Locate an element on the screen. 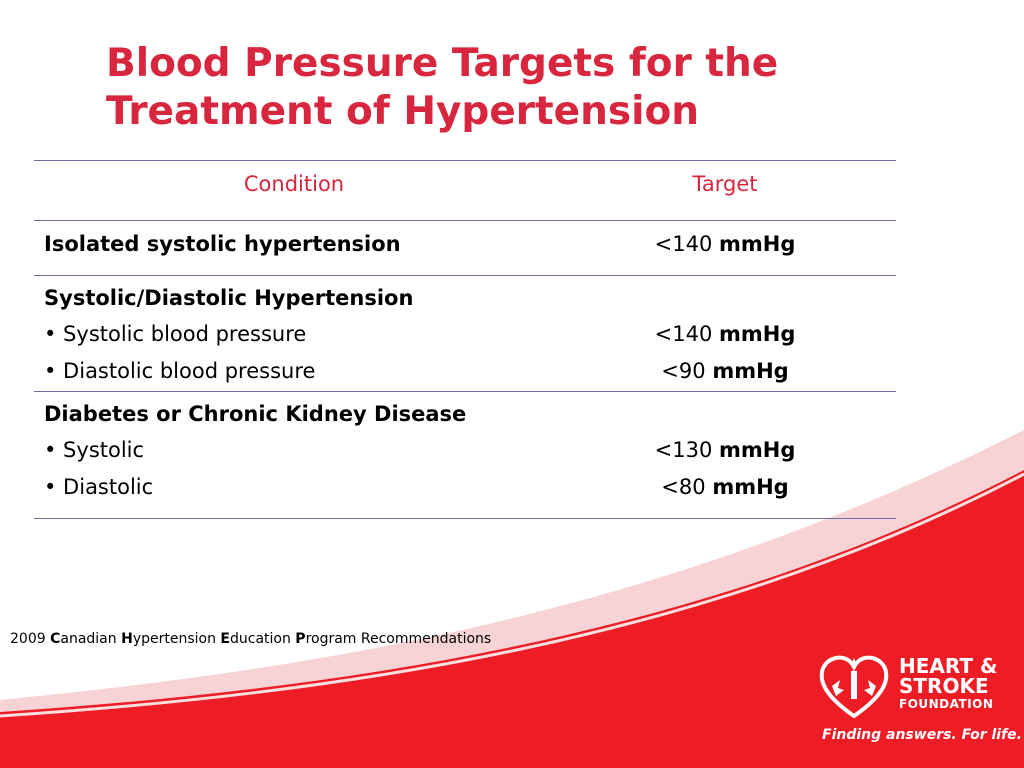 This screenshot has width=1024, height=768. row-item-target: <90 mmHg is located at coordinates (725, 371).